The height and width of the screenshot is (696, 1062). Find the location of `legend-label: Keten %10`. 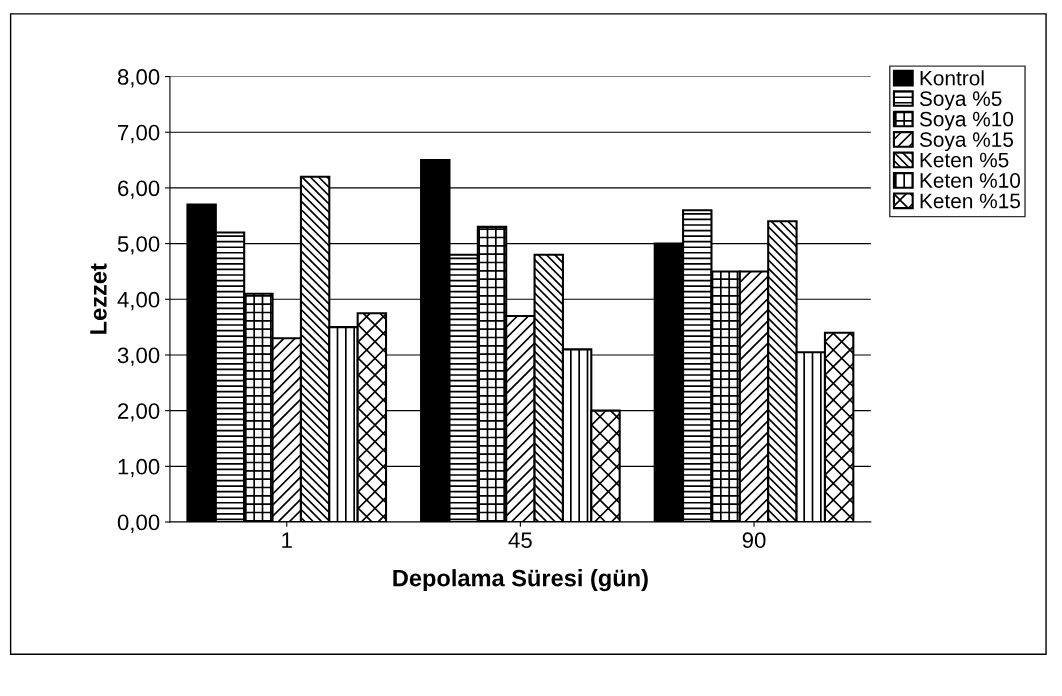

legend-label: Keten %10 is located at coordinates (970, 180).